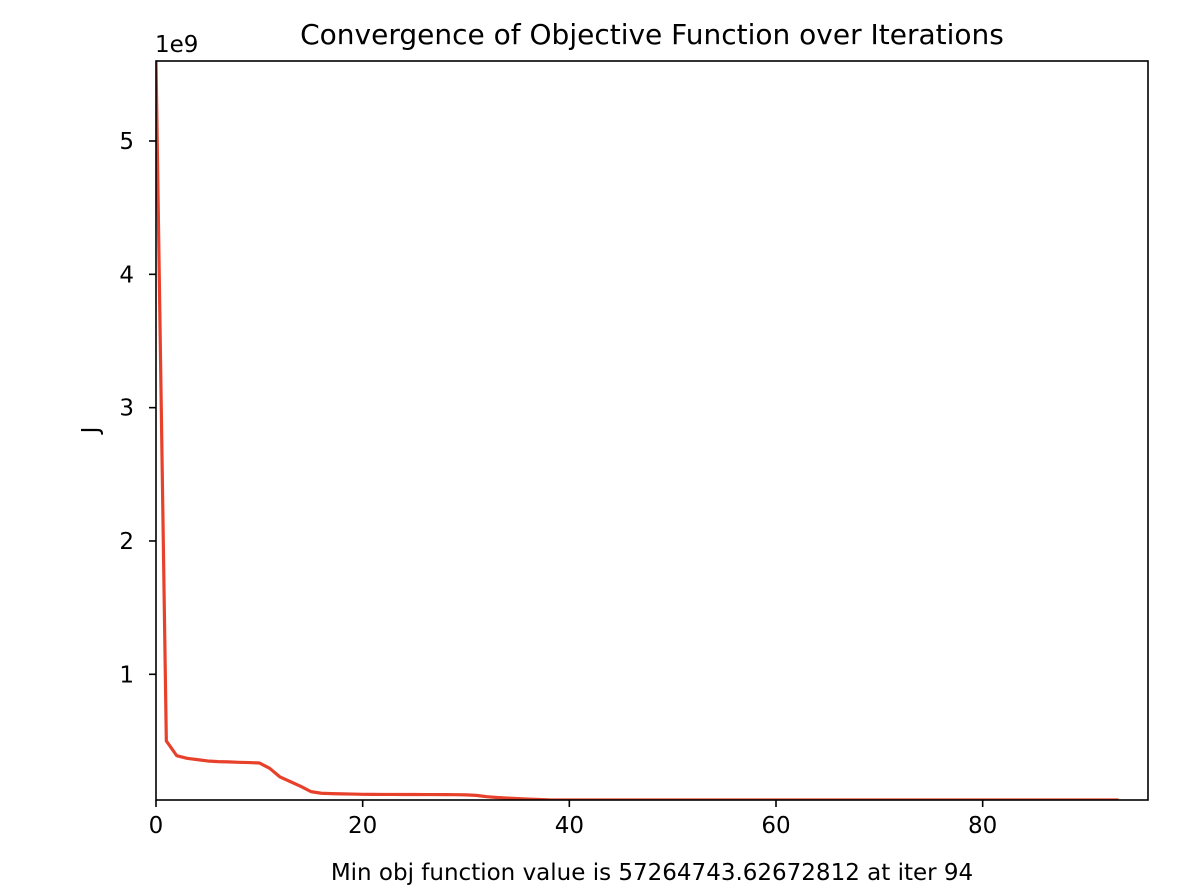 This screenshot has height=886, width=1188. What do you see at coordinates (362, 826) in the screenshot?
I see `x-tick-label: 20` at bounding box center [362, 826].